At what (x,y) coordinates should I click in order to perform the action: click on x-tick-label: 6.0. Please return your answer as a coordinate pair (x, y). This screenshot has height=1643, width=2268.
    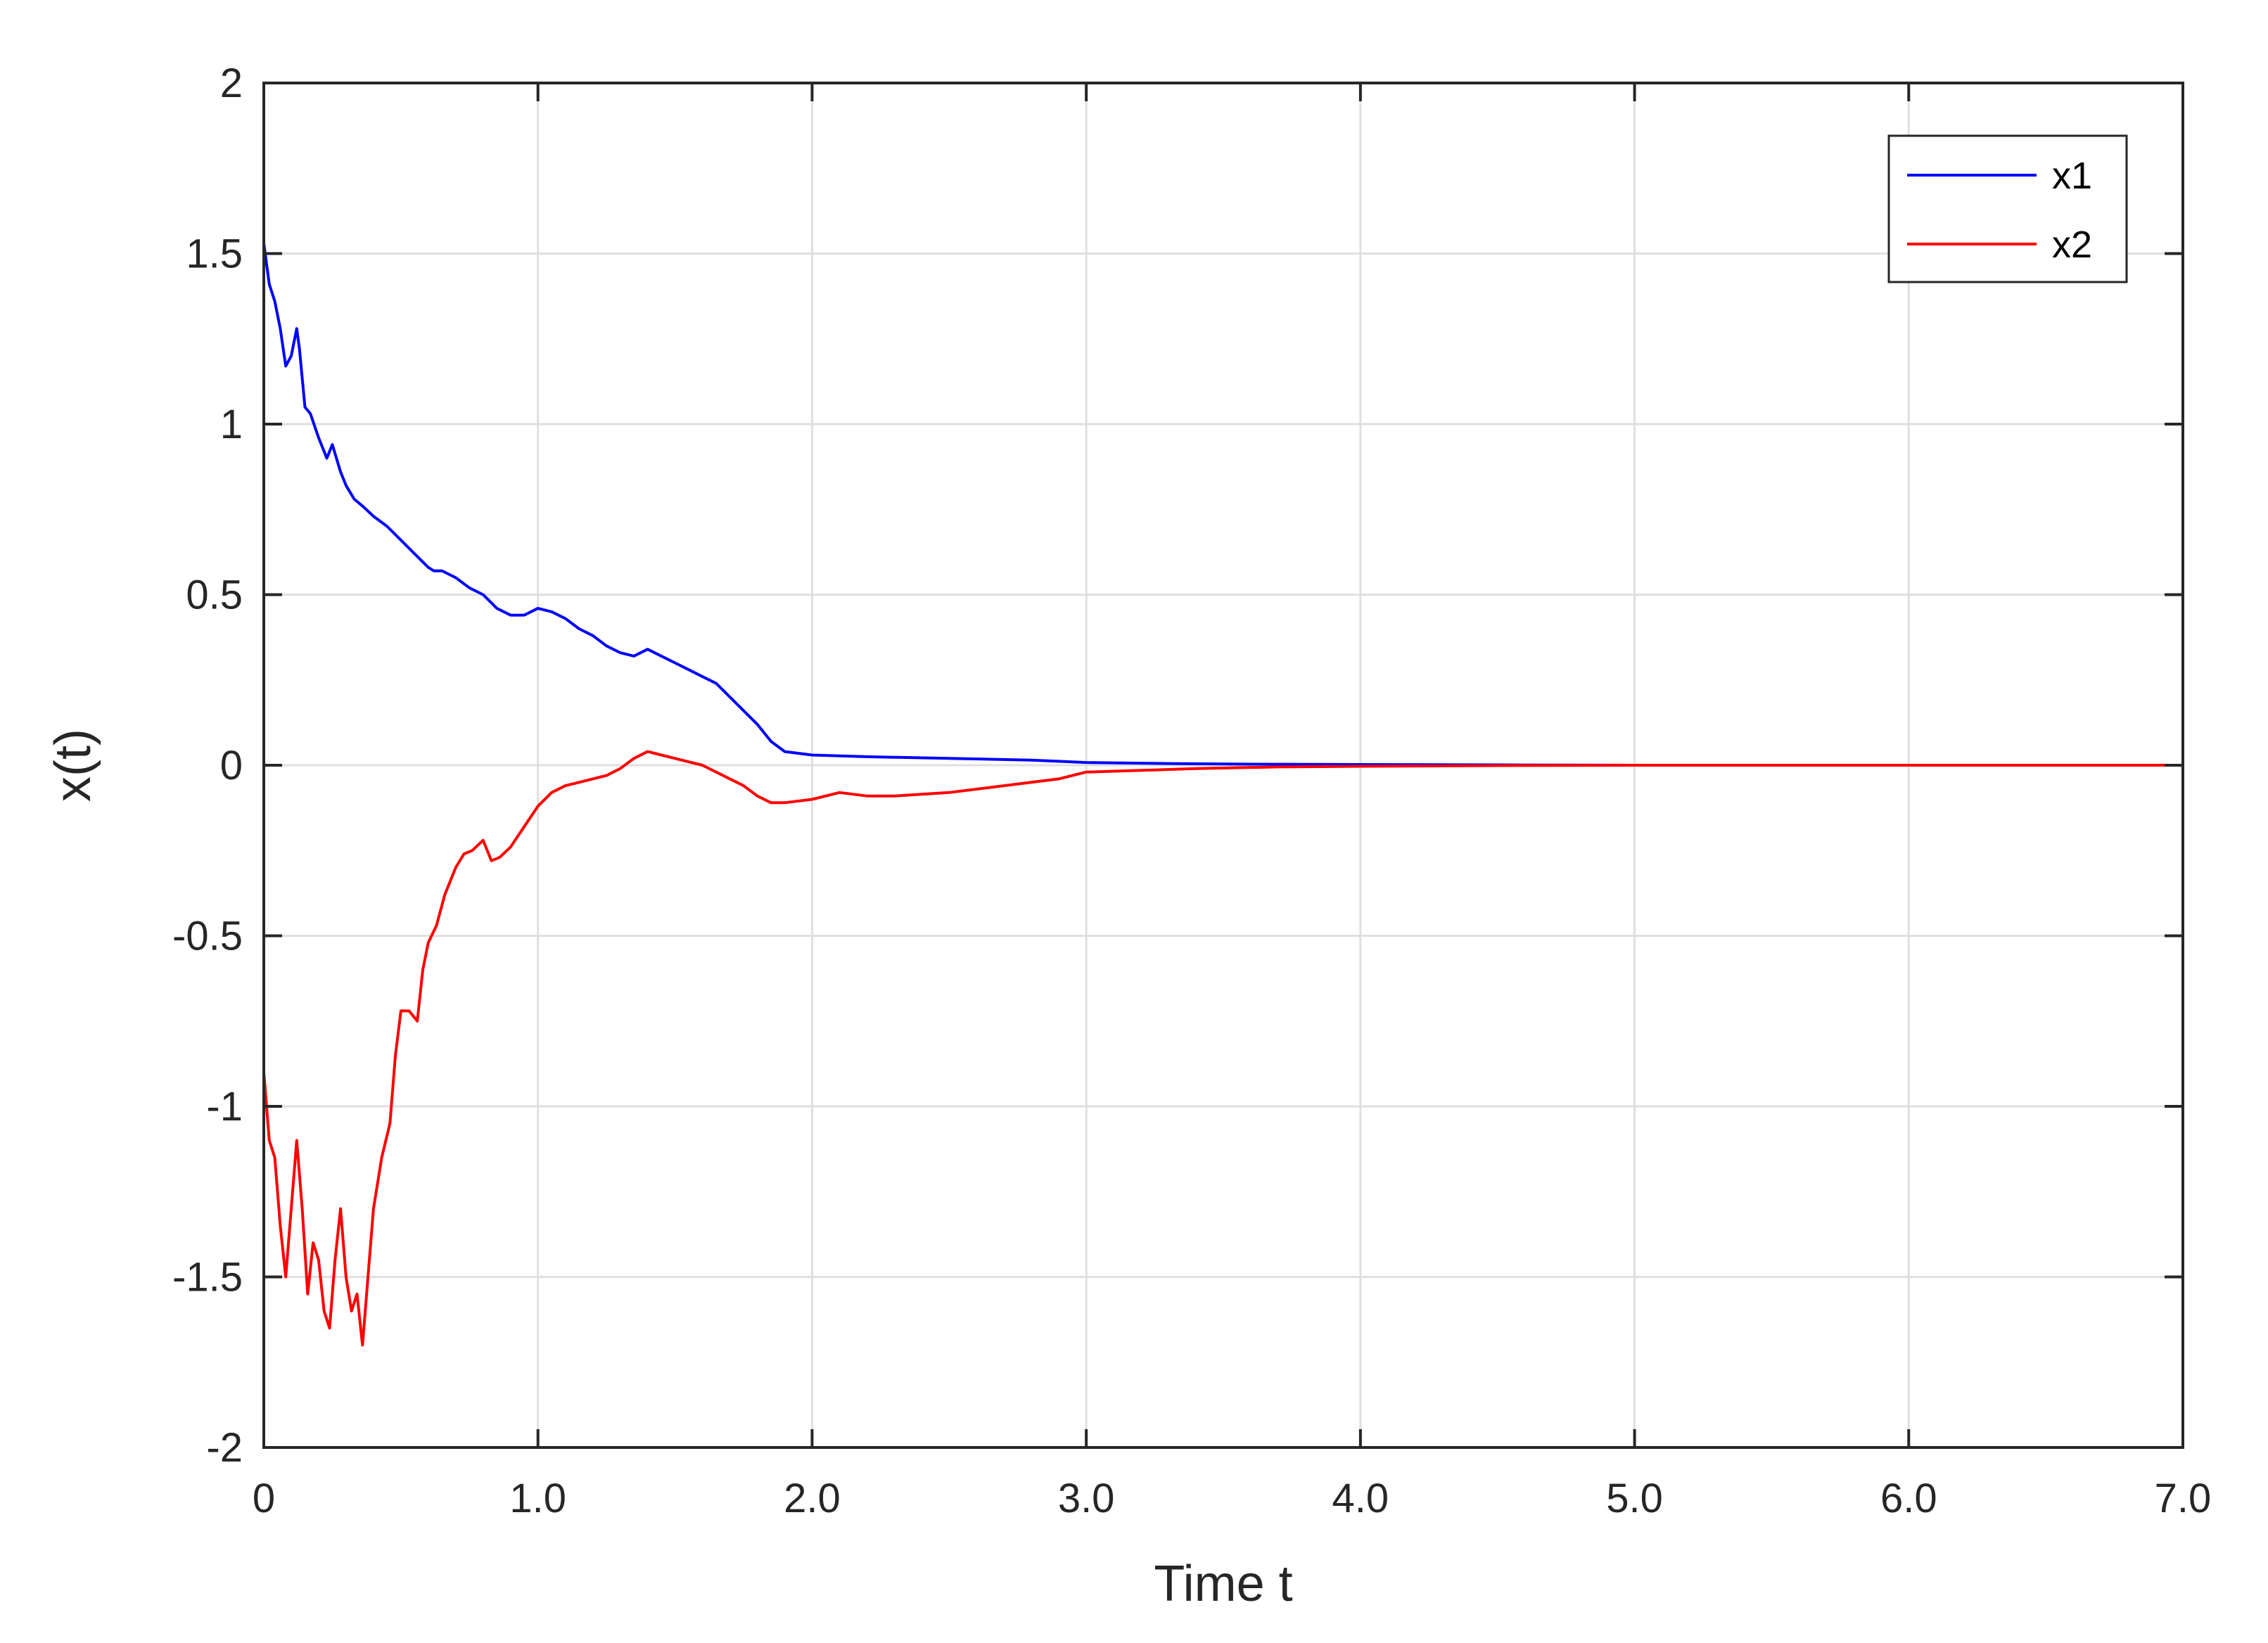
    Looking at the image, I should click on (1908, 1498).